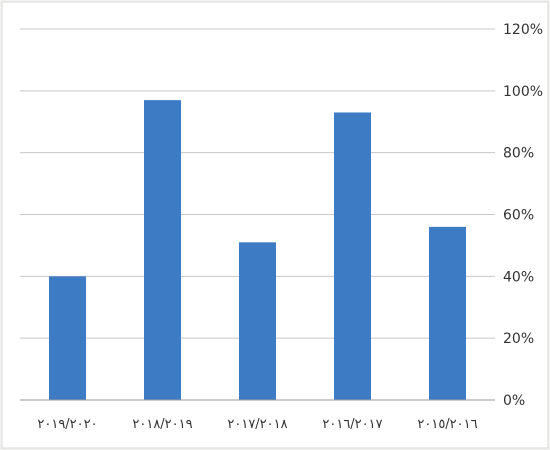  I want to click on y-tick-label: 80%, so click(518, 154).